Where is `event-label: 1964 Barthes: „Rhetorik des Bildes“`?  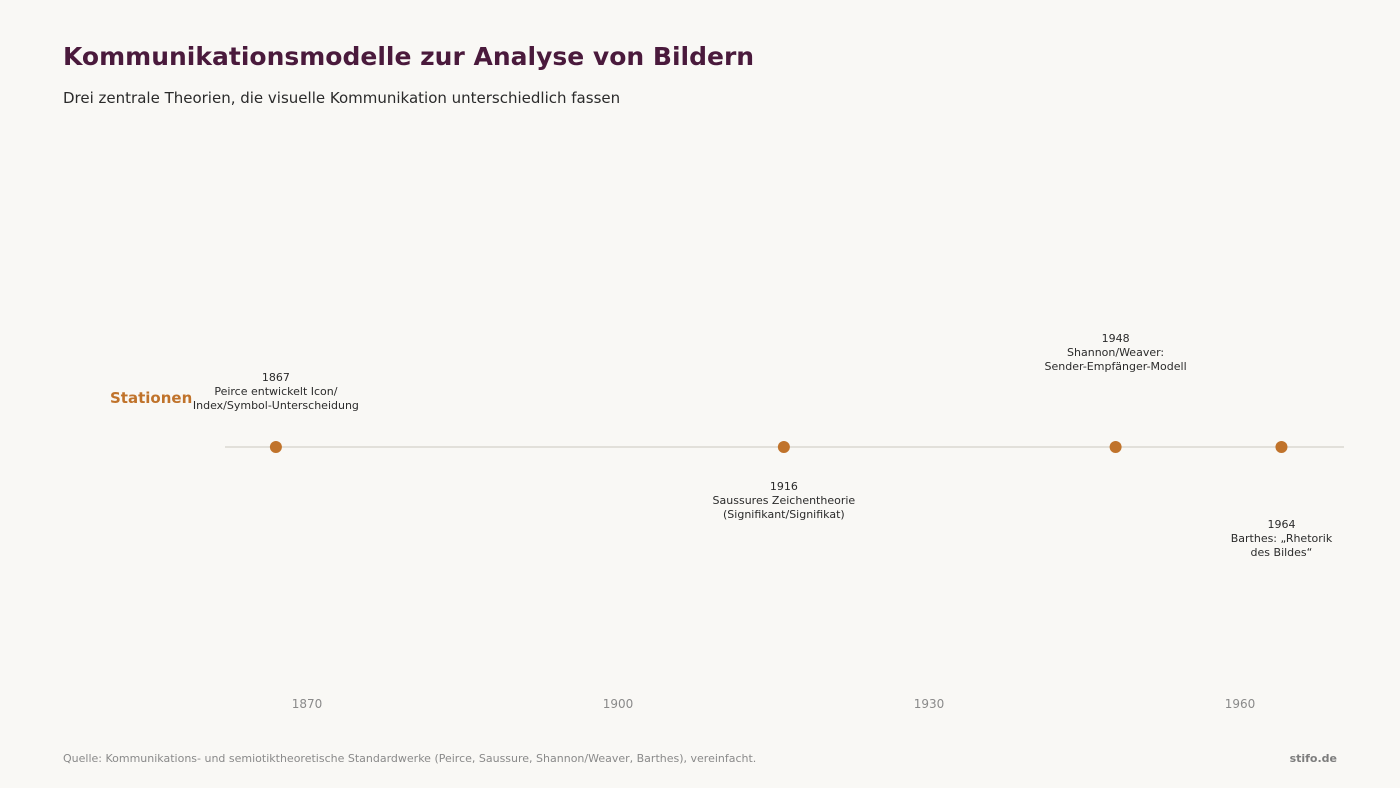
event-label: 1964 Barthes: „Rhetorik des Bildes“ is located at coordinates (1282, 538).